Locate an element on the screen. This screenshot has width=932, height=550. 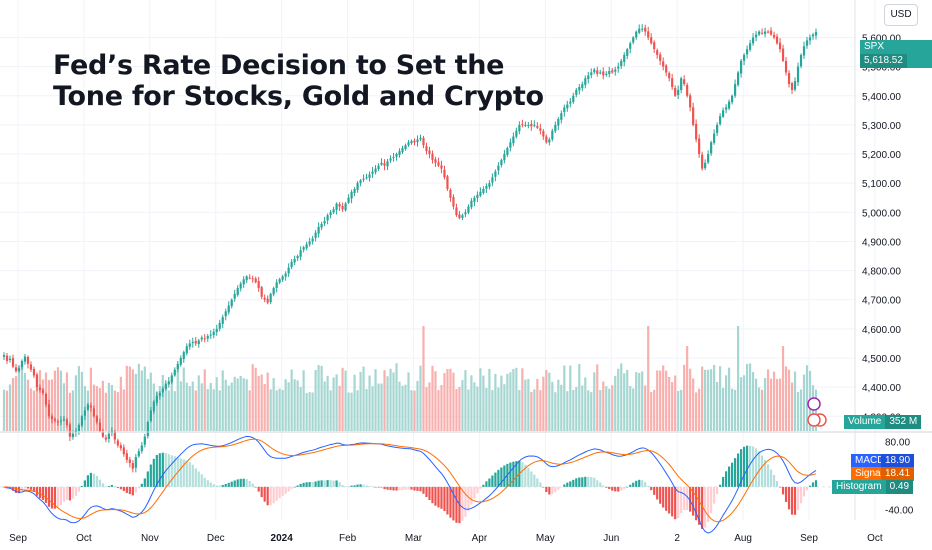
signal-name: Signal is located at coordinates (869, 473).